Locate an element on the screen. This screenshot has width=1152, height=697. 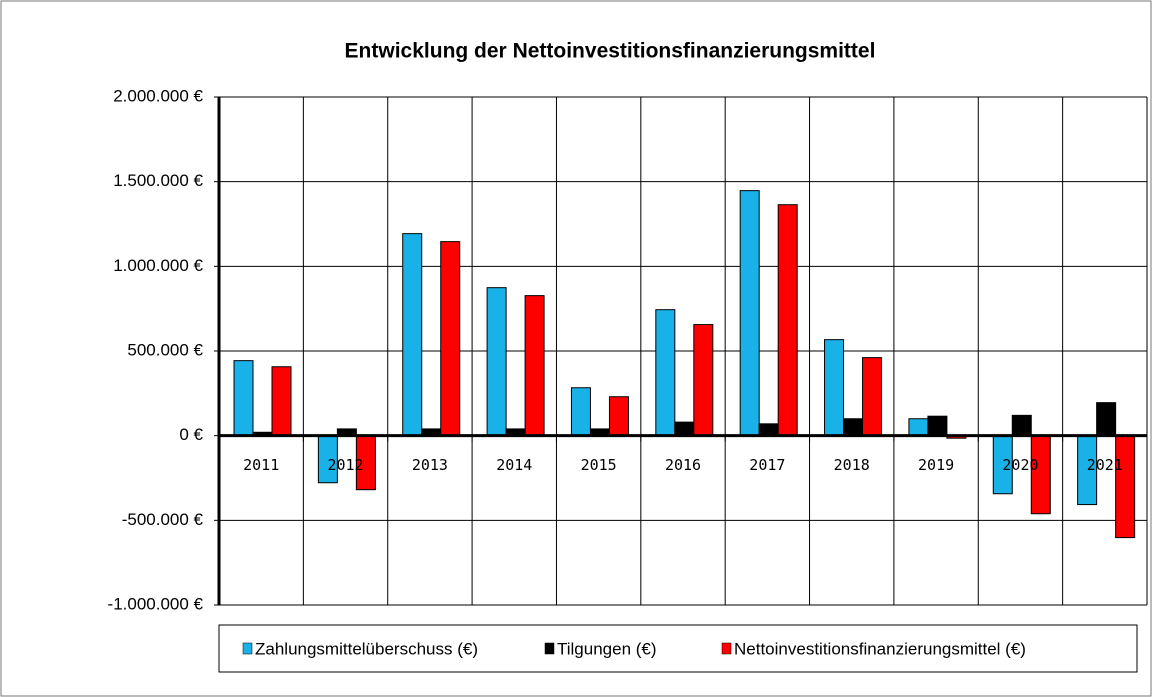
y-tick-label: -1.000.000 € is located at coordinates (156, 603).